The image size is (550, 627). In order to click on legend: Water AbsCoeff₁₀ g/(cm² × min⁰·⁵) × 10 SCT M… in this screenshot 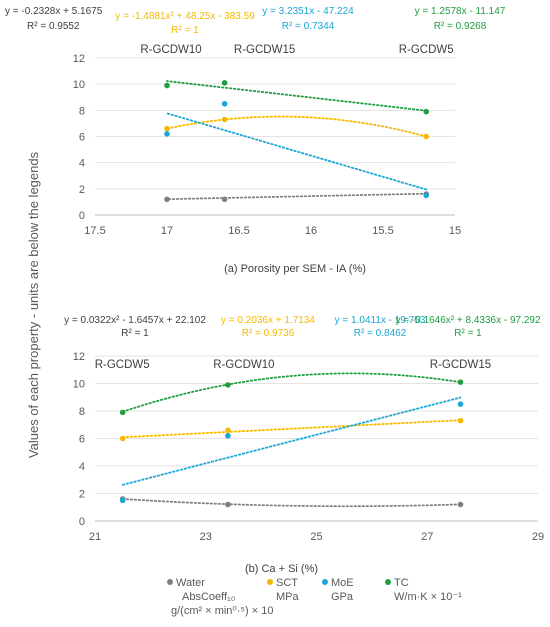, I will do `click(314, 597)`.